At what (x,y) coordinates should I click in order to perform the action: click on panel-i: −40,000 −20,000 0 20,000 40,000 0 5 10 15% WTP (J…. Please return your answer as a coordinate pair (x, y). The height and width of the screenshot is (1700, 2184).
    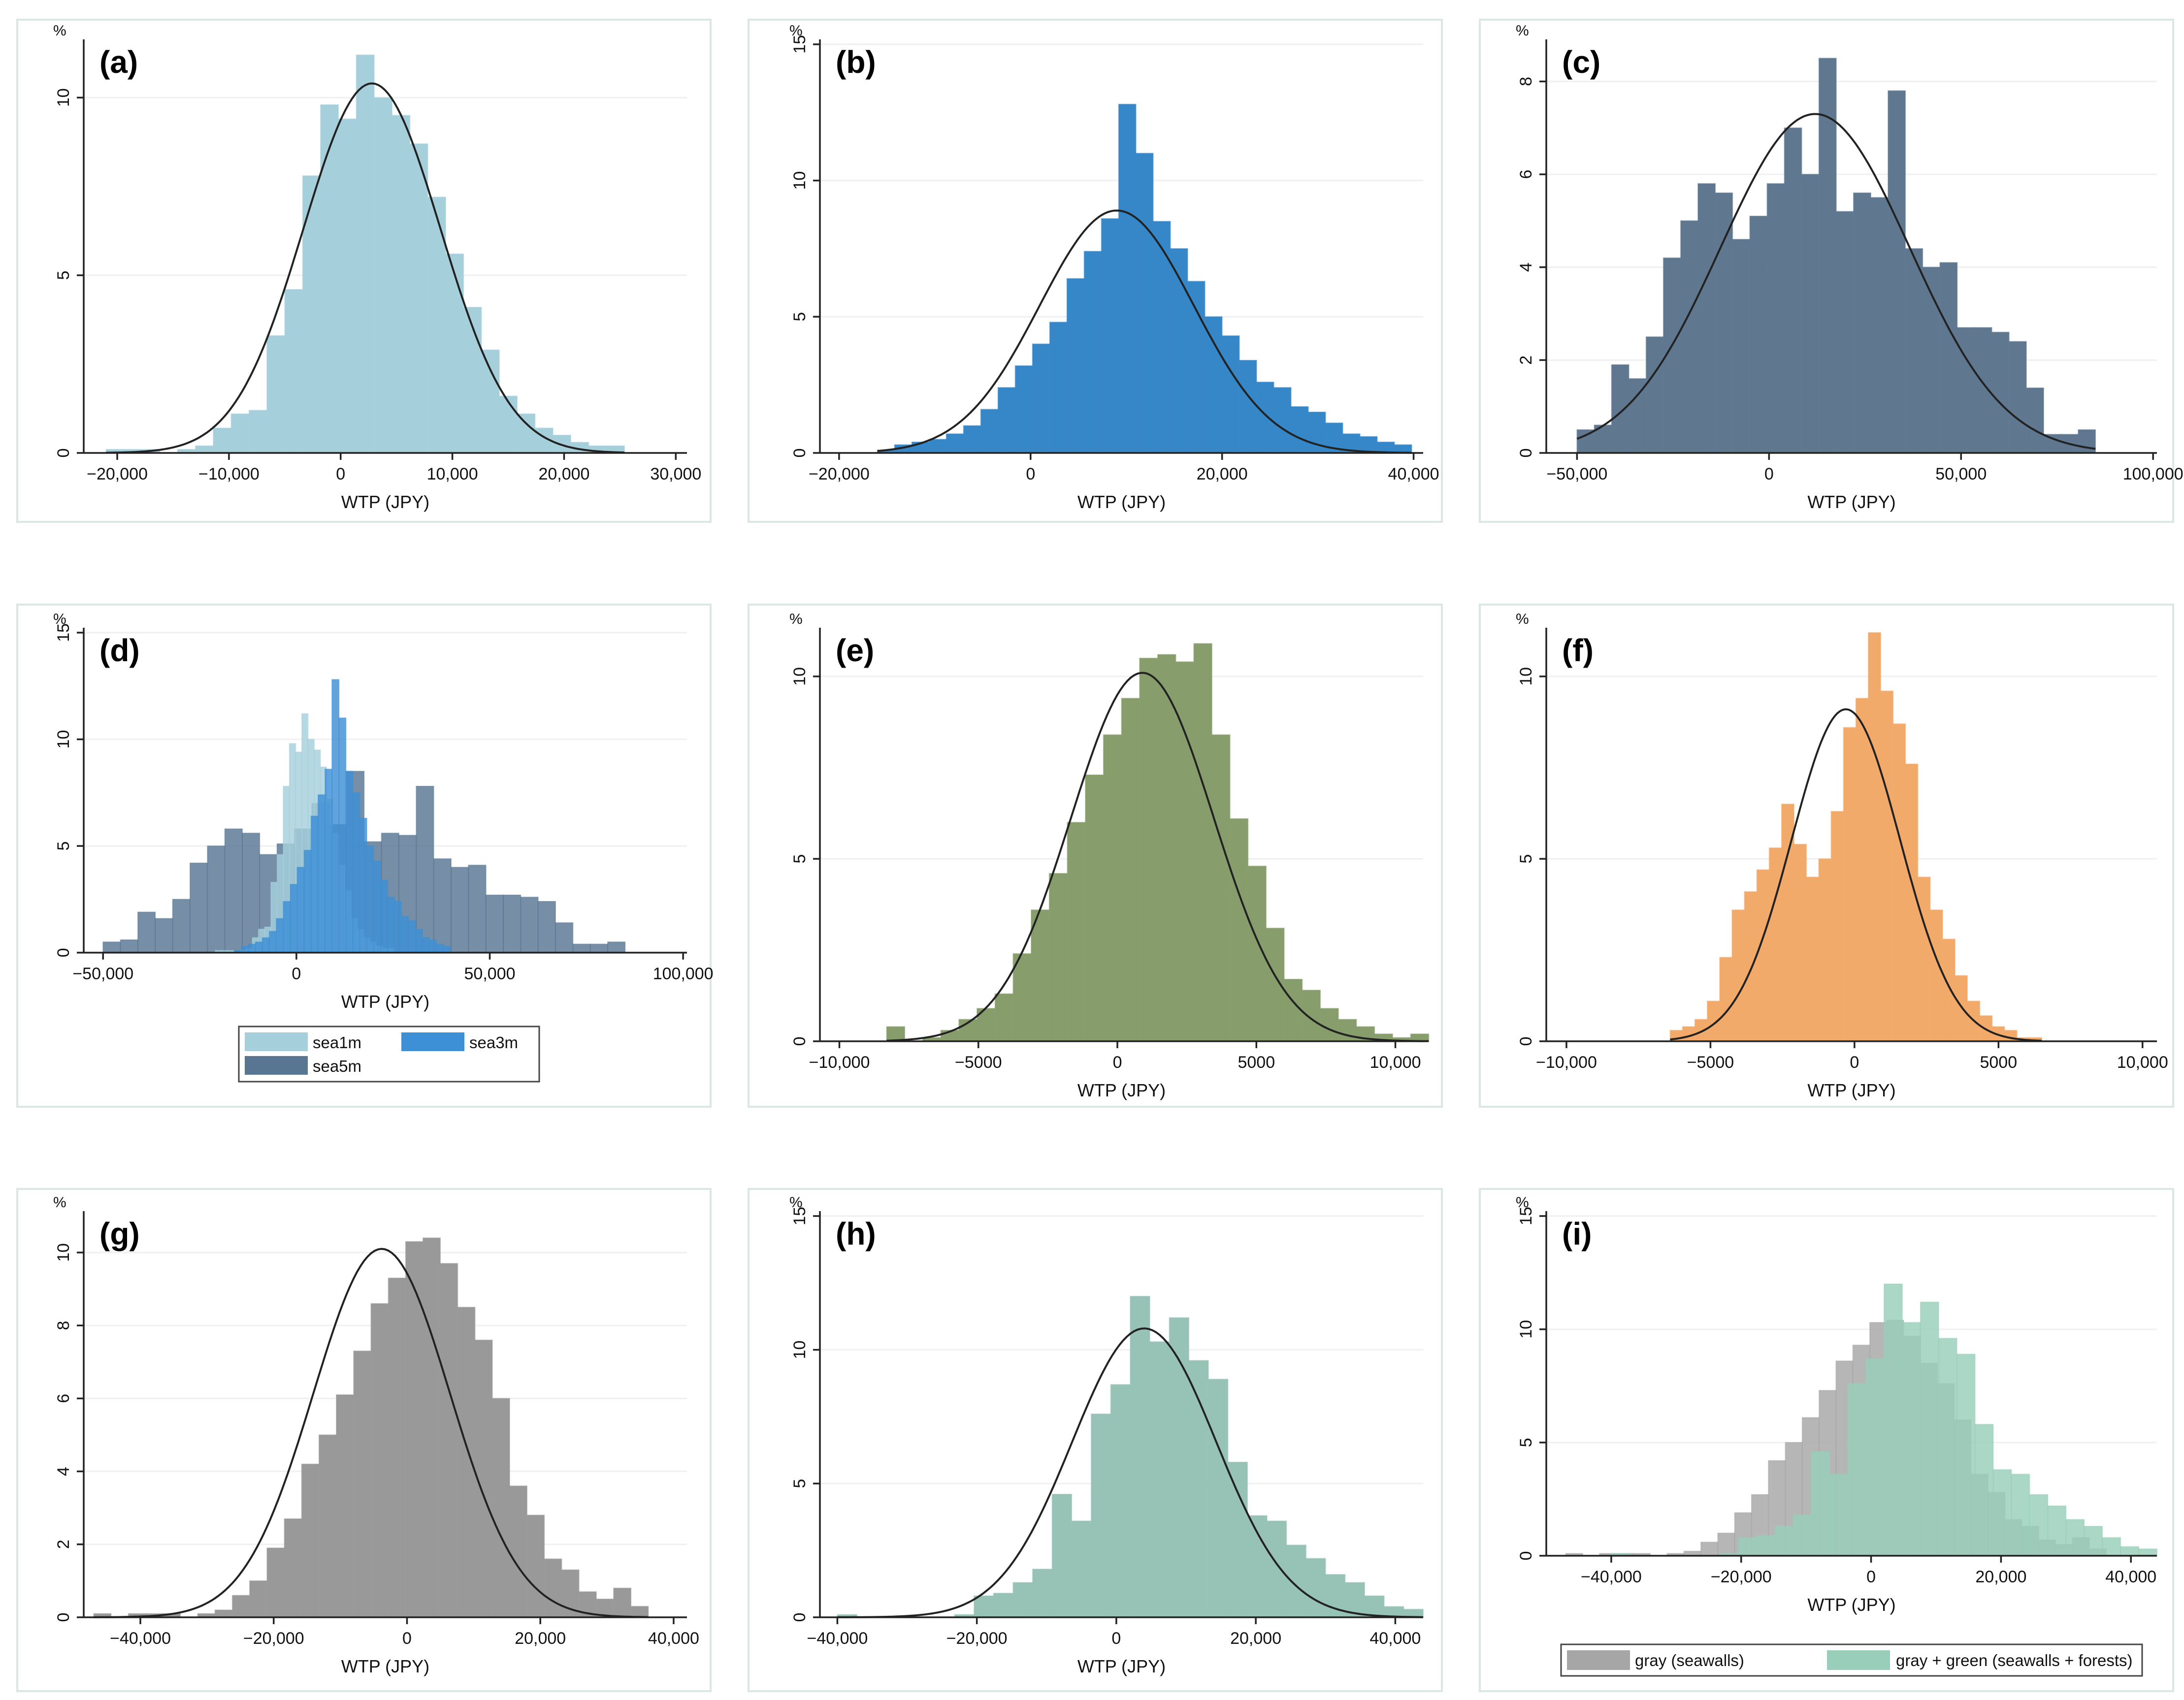
    Looking at the image, I should click on (1826, 1440).